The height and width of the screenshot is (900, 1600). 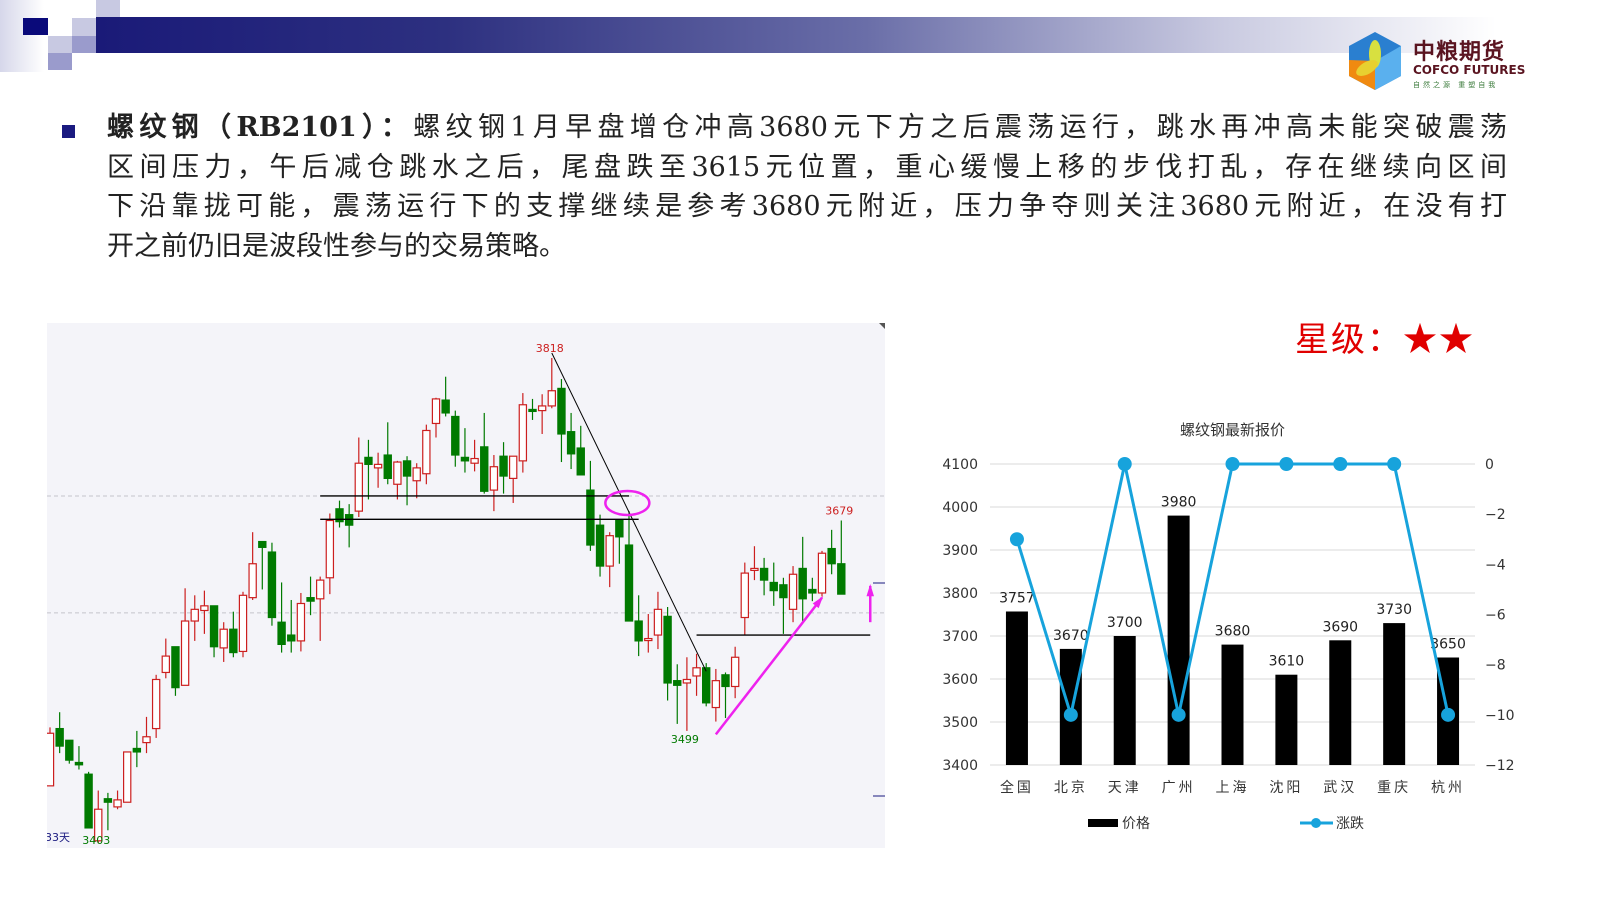 What do you see at coordinates (768, 666) in the screenshot?
I see `annotation-arrow` at bounding box center [768, 666].